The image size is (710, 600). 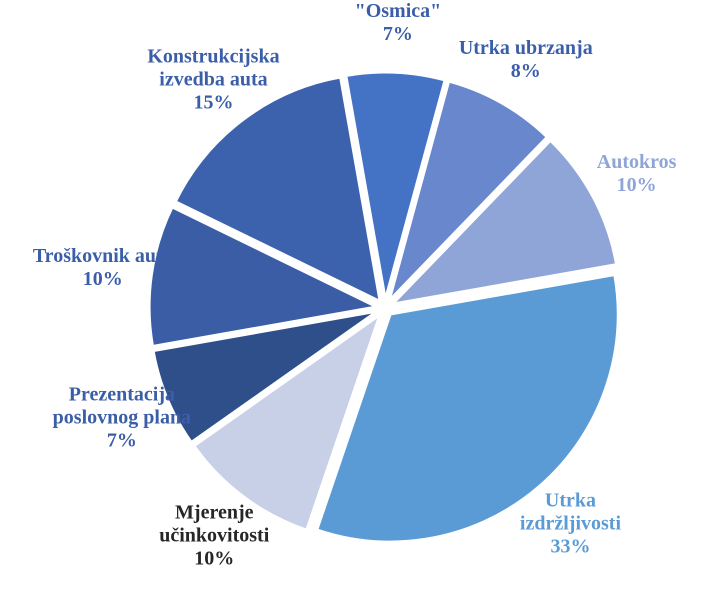 I want to click on category-name: Mjerenje učinkovitosti, so click(x=214, y=524).